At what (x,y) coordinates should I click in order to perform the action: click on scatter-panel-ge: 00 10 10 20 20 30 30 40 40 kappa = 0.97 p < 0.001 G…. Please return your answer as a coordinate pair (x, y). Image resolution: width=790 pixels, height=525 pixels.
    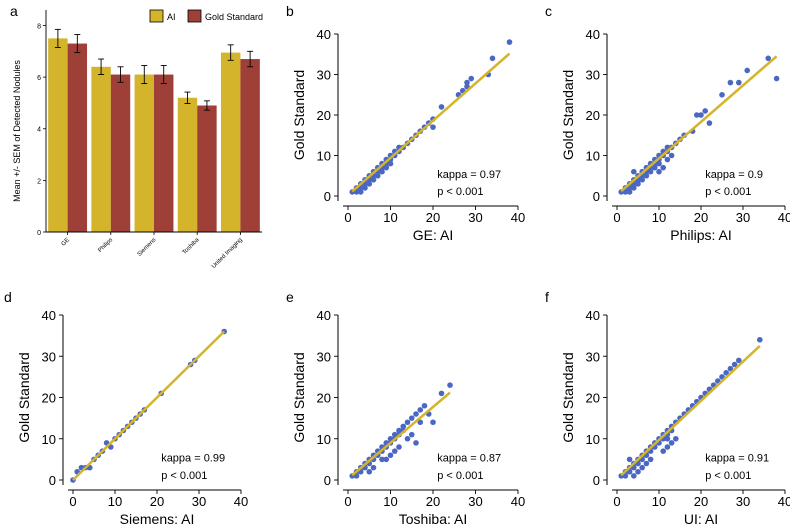
    Looking at the image, I should click on (408, 135).